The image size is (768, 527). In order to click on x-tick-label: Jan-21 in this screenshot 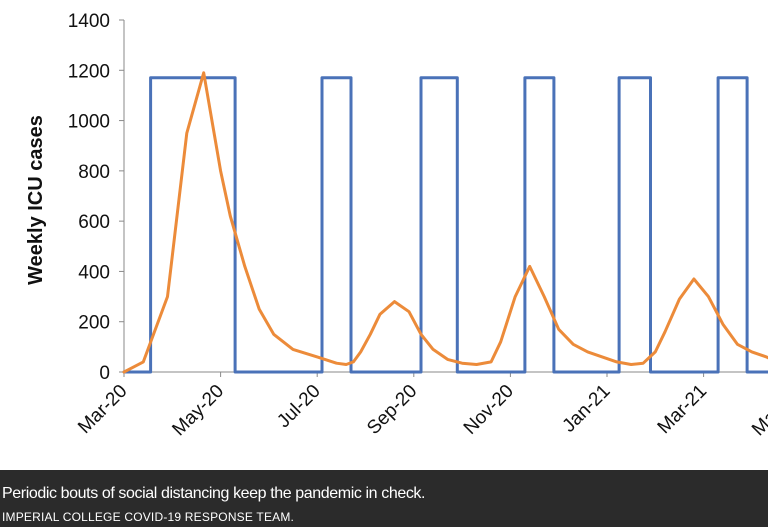, I will do `click(587, 409)`.